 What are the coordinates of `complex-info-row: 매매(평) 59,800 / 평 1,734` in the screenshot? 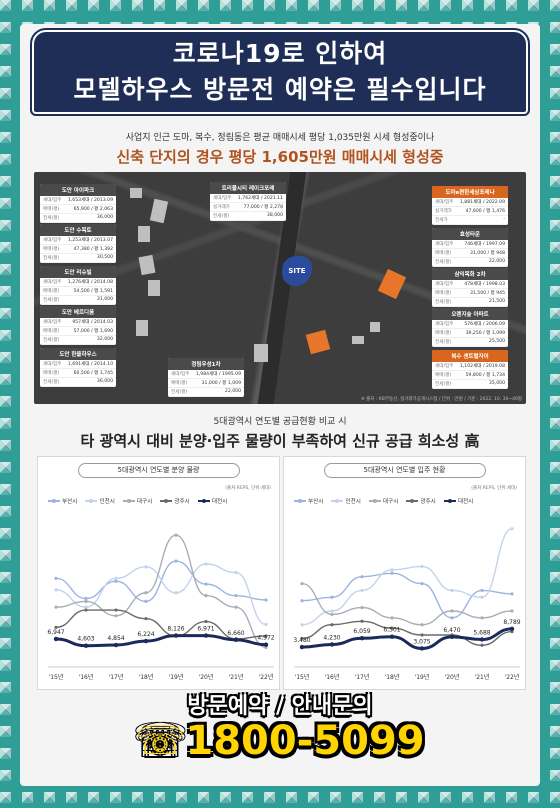 It's located at (470, 375).